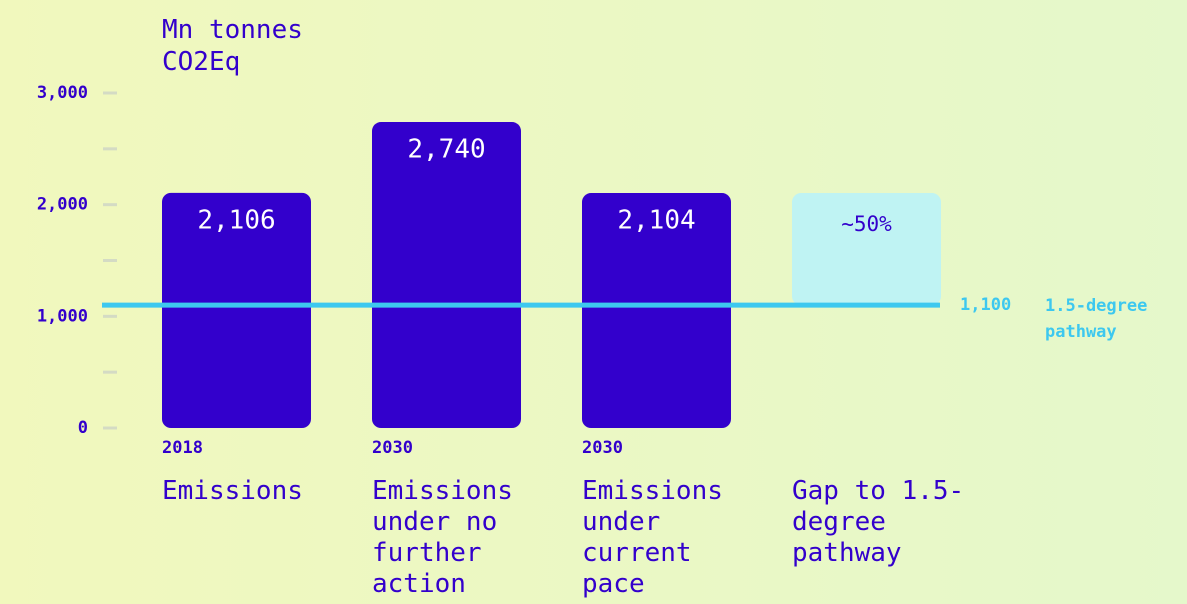 The width and height of the screenshot is (1187, 604). What do you see at coordinates (62, 316) in the screenshot?
I see `y-tick-label: 1,000` at bounding box center [62, 316].